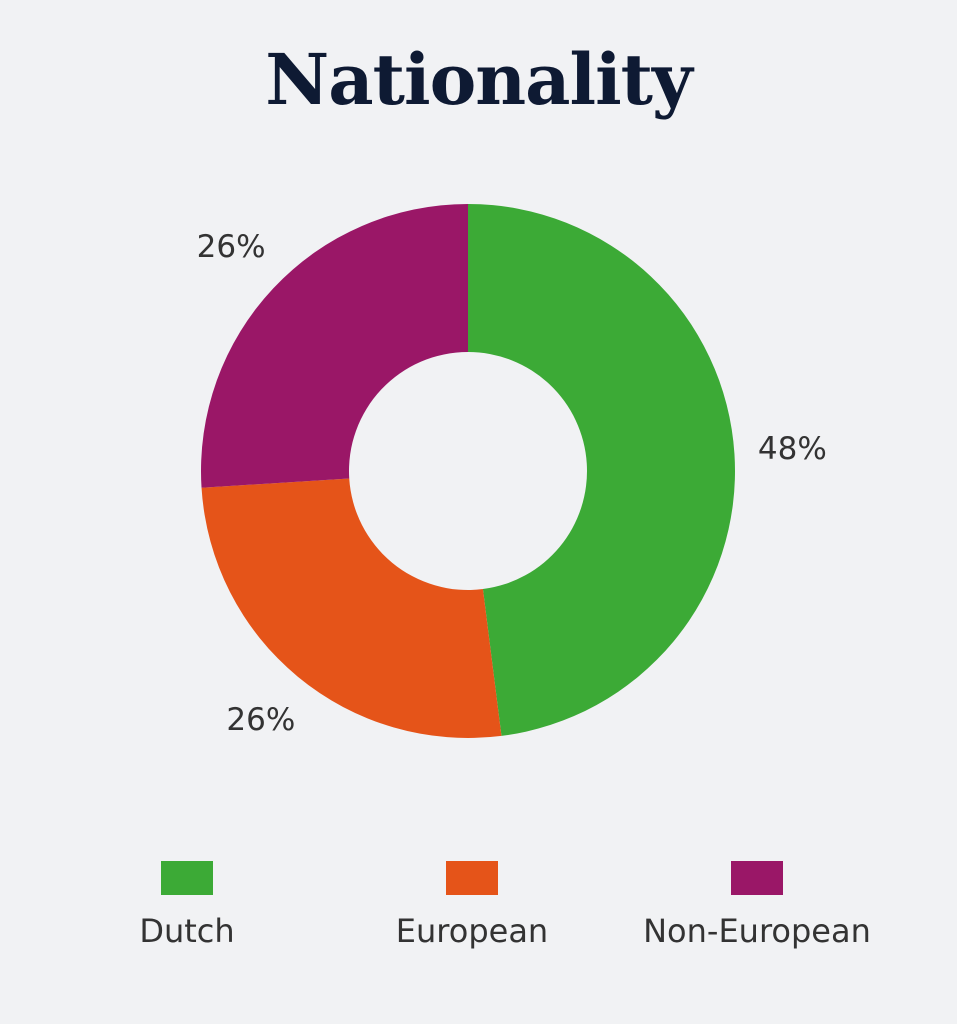  What do you see at coordinates (792, 449) in the screenshot?
I see `data-label-dutch: 48%` at bounding box center [792, 449].